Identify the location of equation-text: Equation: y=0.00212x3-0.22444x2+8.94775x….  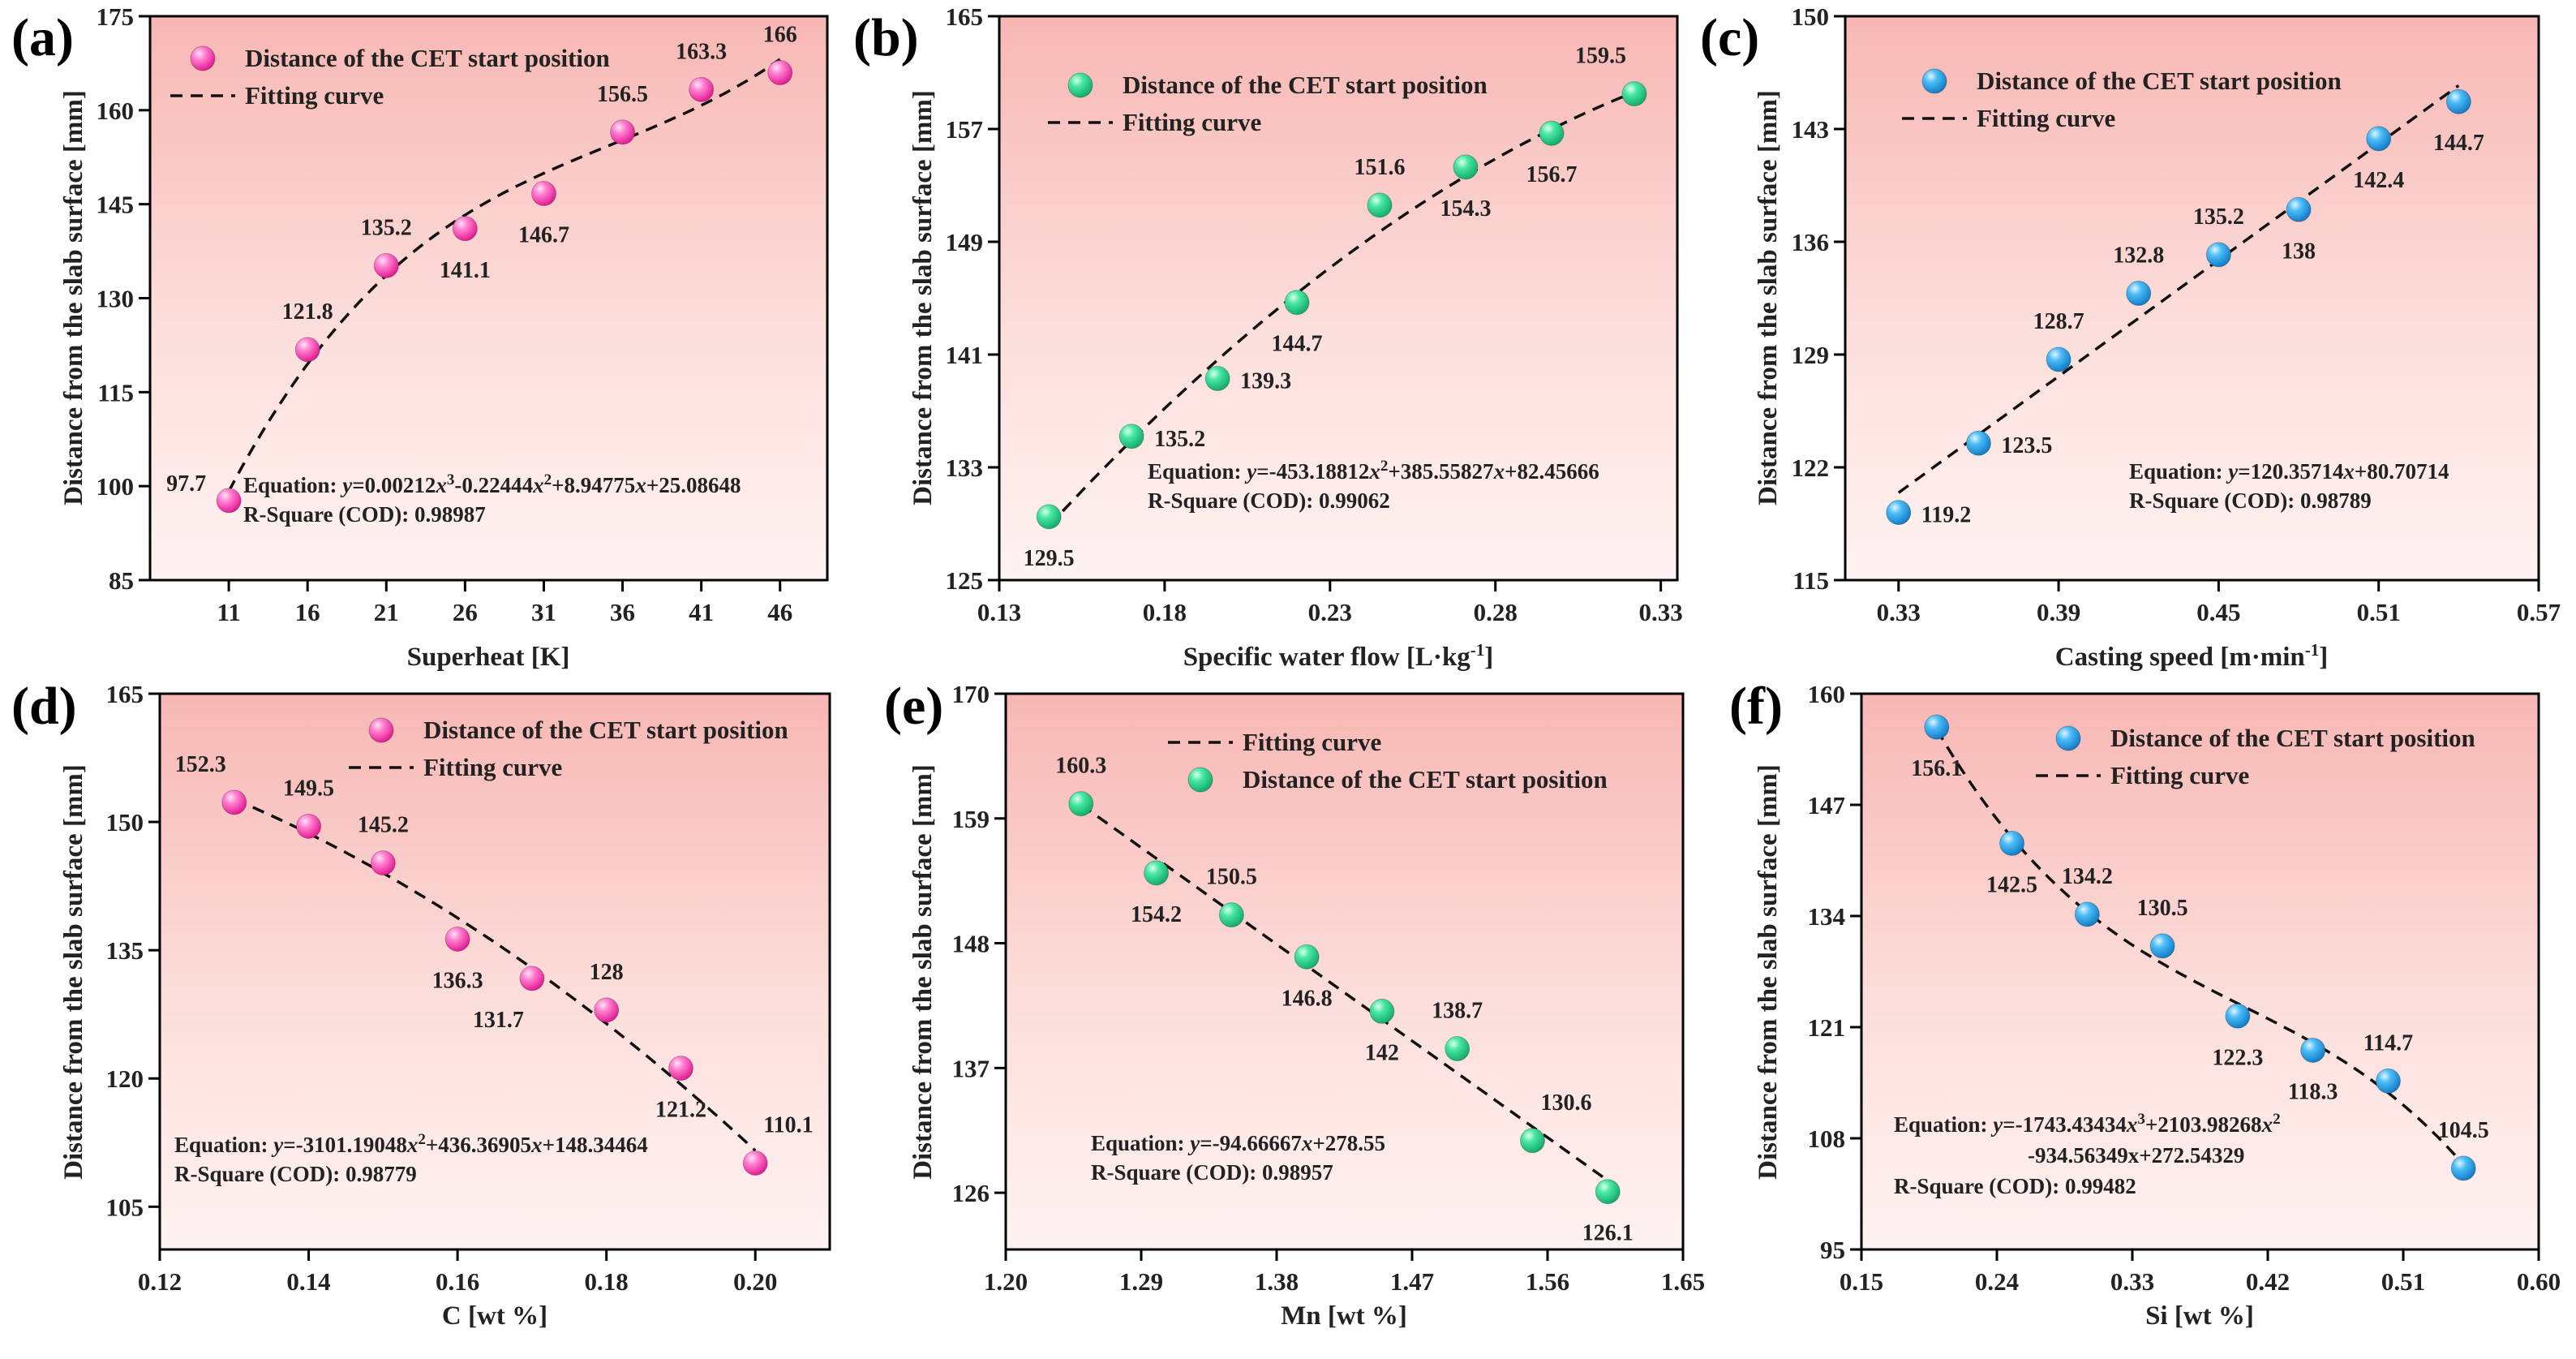
(492, 484).